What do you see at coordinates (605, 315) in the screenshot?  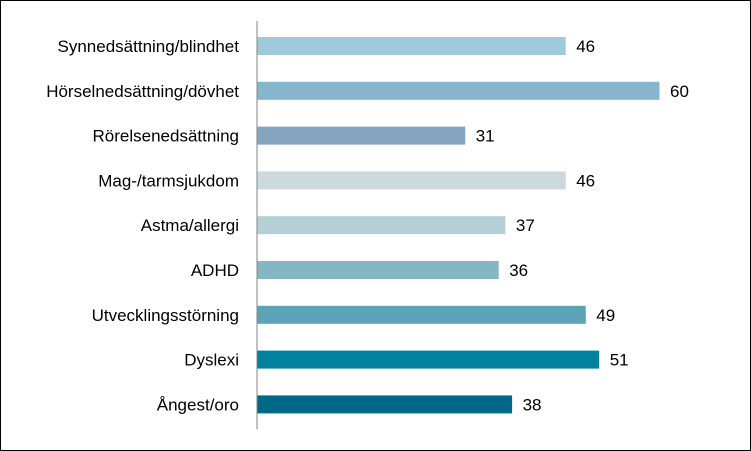 I see `value-label-6: 49` at bounding box center [605, 315].